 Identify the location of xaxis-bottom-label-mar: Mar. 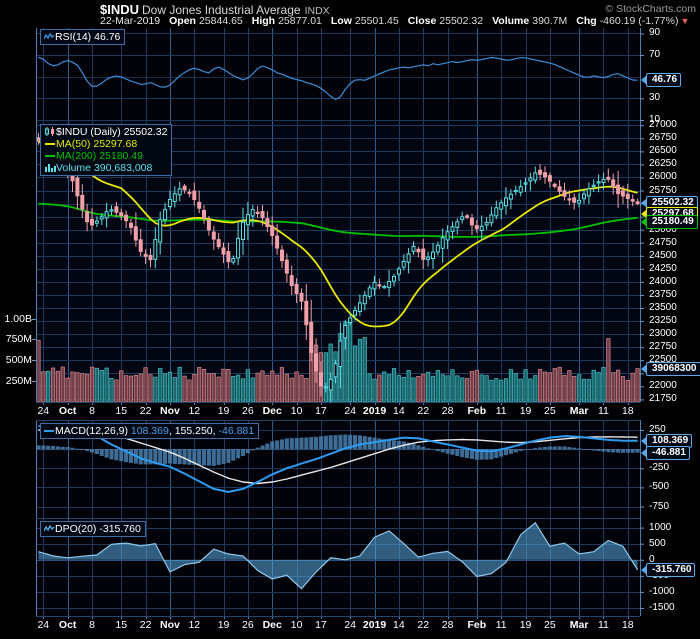
(579, 625).